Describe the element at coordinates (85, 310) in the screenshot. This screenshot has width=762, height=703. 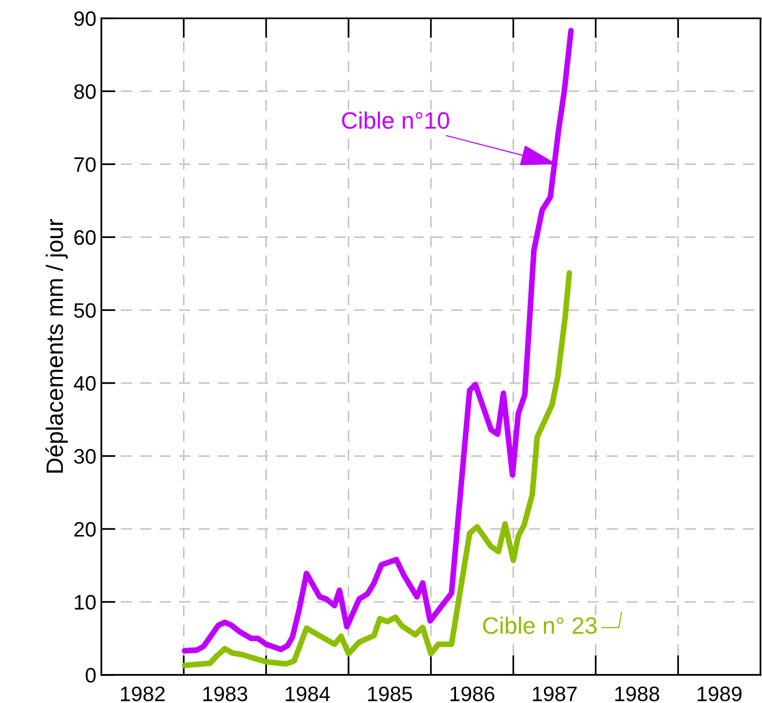
I see `y-tick-label: 50` at that location.